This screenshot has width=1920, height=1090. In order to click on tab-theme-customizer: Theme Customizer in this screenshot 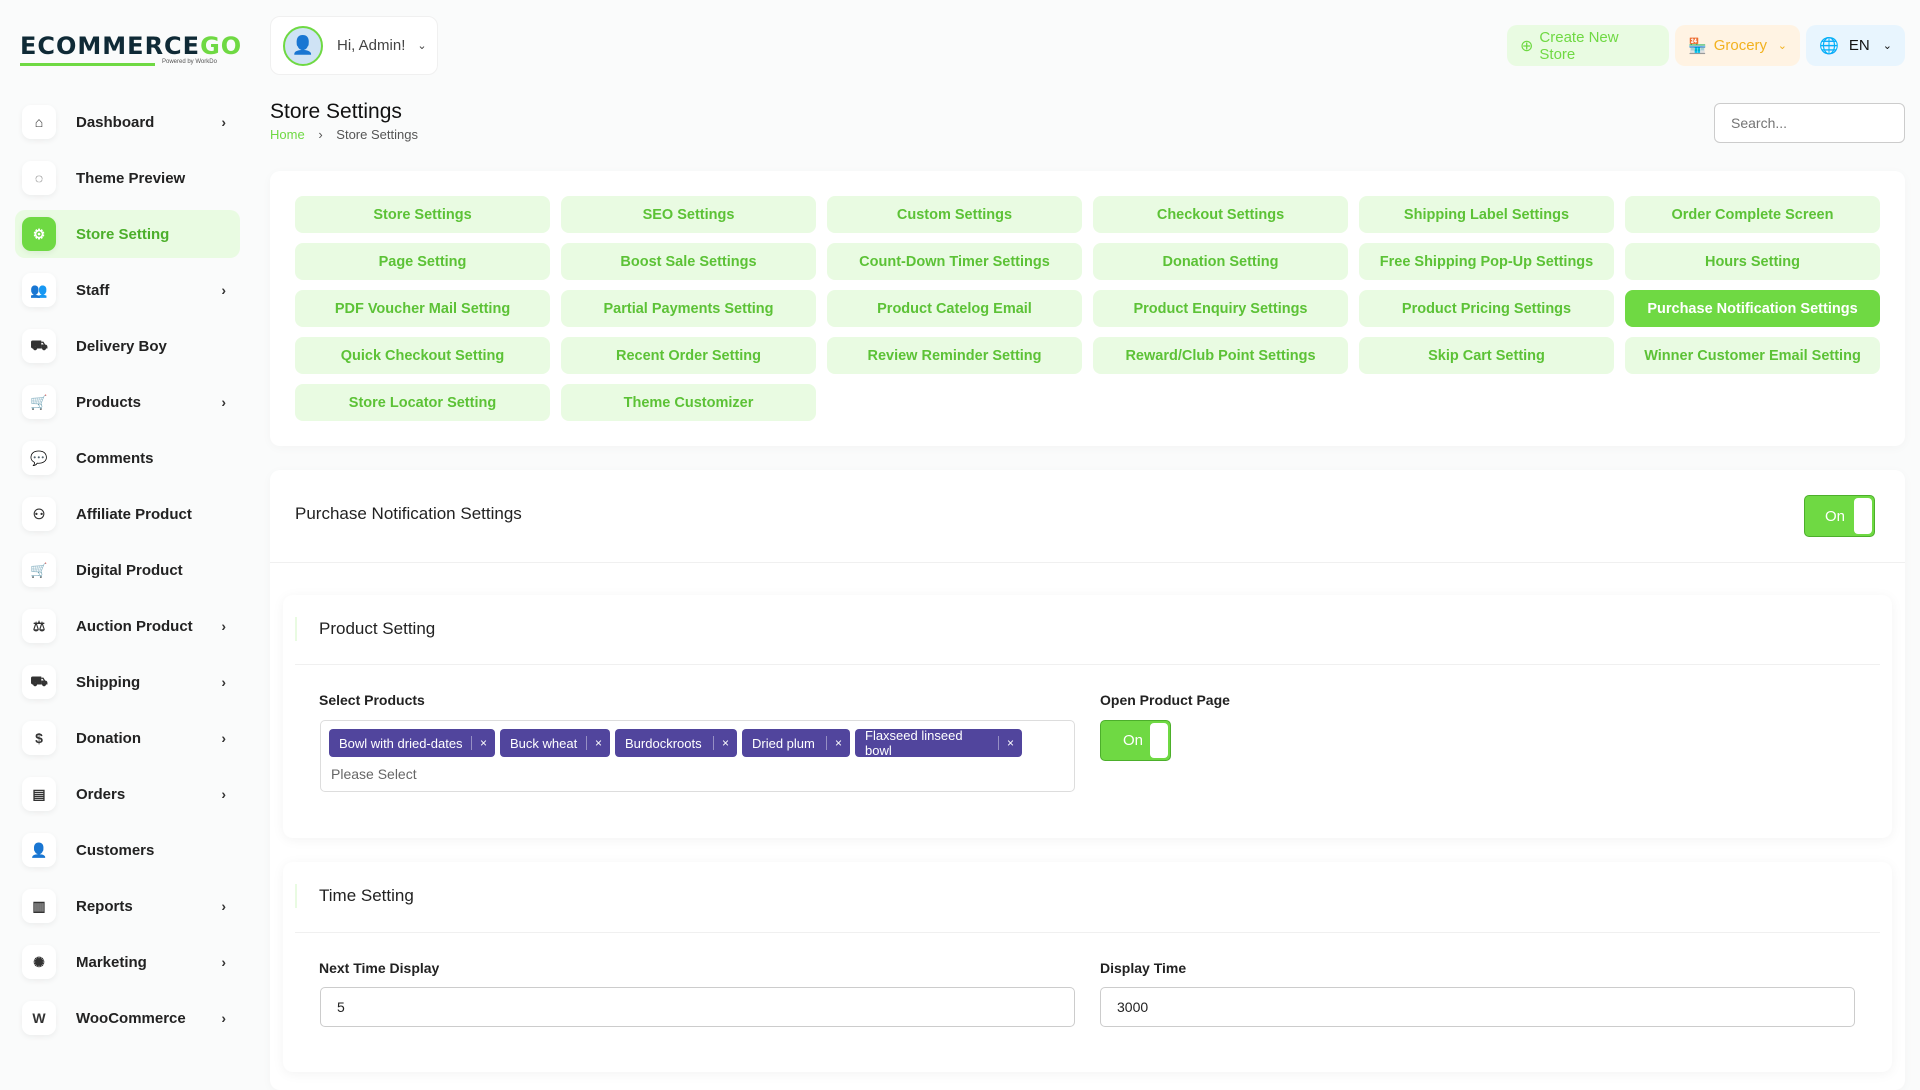, I will do `click(688, 402)`.